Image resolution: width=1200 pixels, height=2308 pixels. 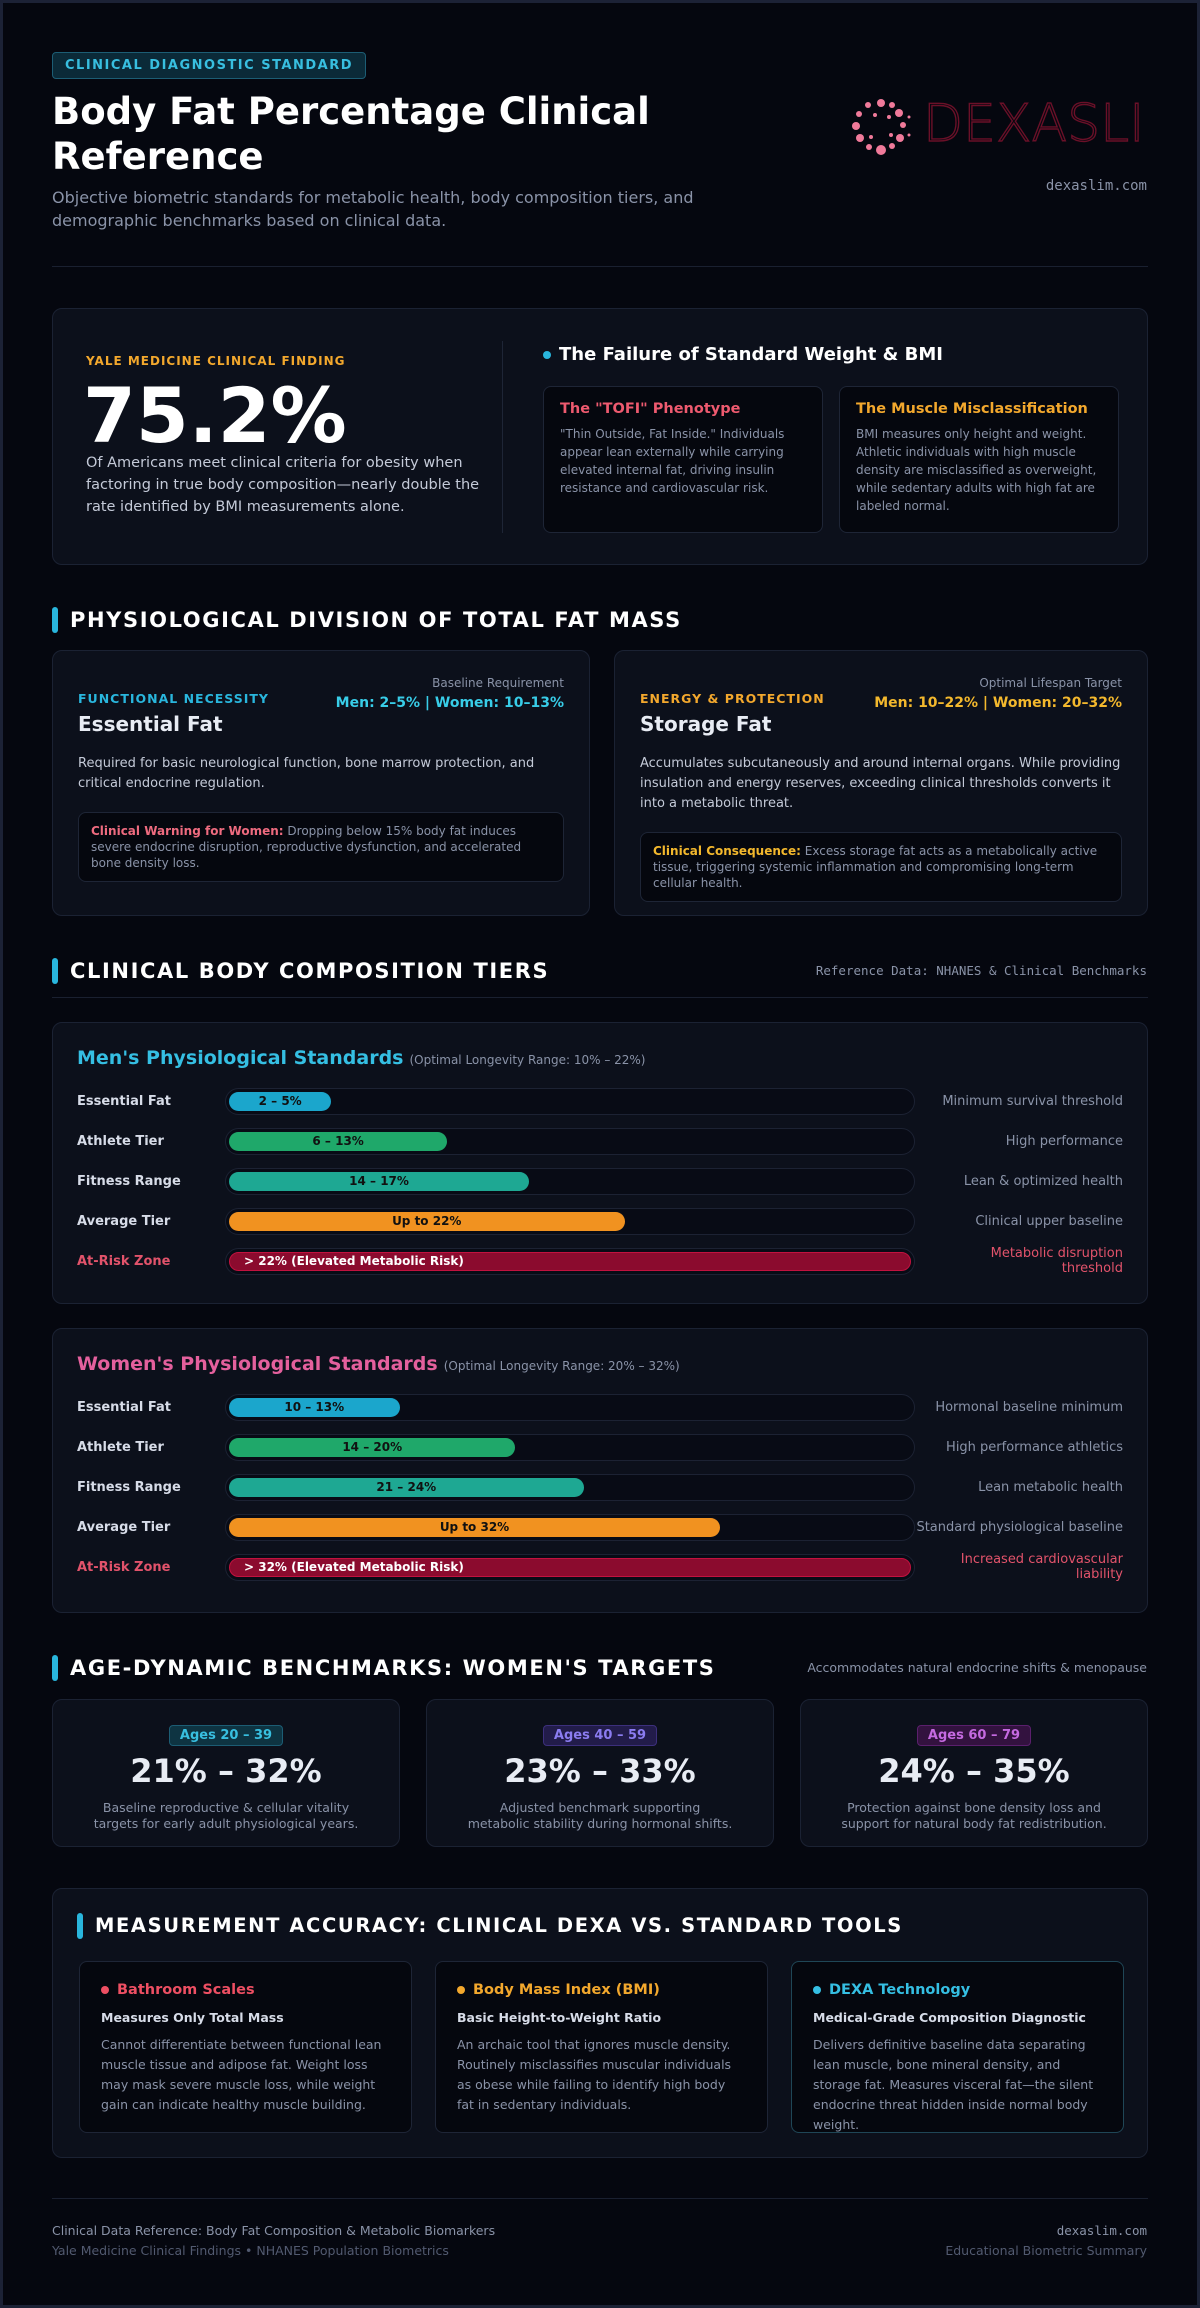 I want to click on tier-bar: > 22% (Elevated Metabolic Risk), so click(x=570, y=1261).